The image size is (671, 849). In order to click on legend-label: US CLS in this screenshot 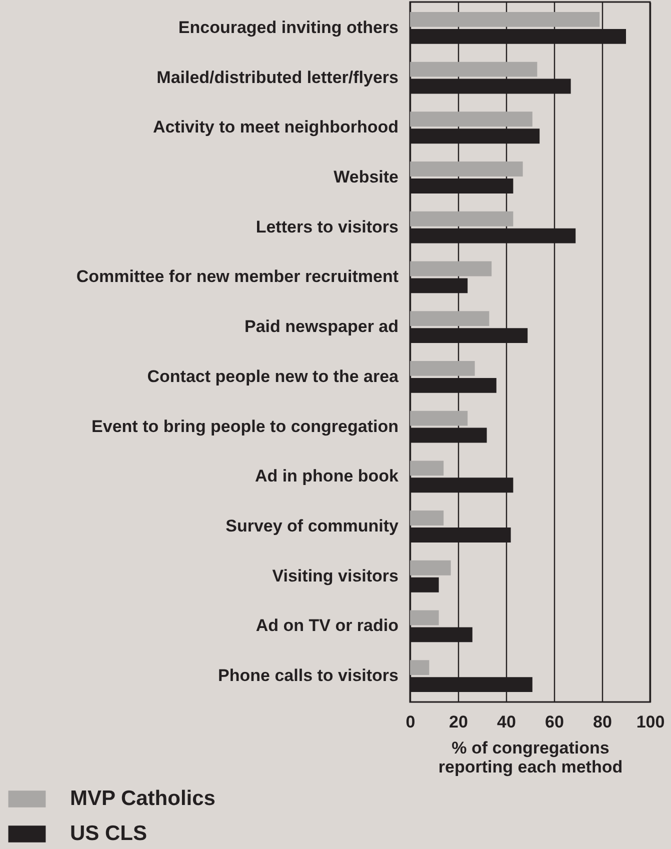, I will do `click(109, 833)`.